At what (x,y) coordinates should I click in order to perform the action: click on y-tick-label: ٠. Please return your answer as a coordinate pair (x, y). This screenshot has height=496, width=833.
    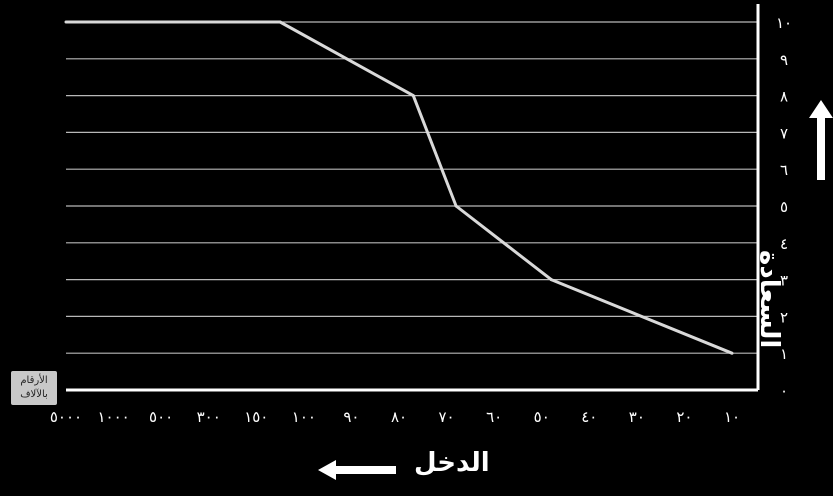
    Looking at the image, I should click on (784, 391).